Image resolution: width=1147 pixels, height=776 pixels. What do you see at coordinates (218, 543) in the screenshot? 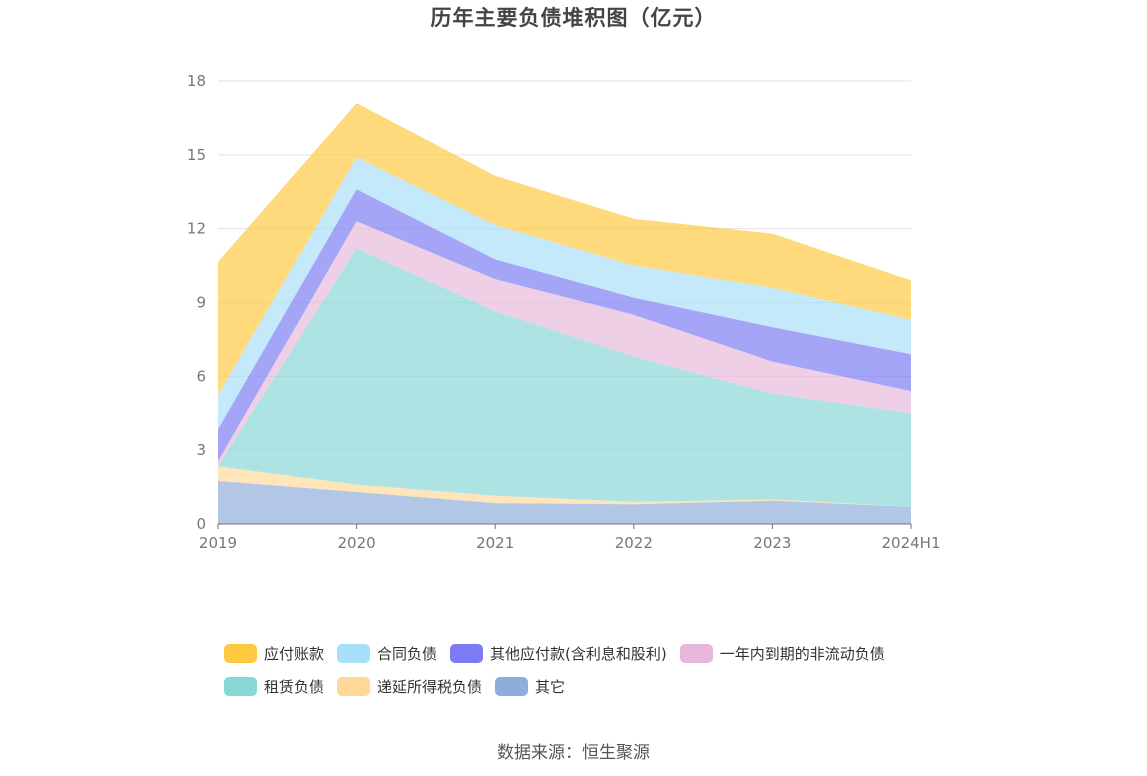
I see `x-tick-label: 2019` at bounding box center [218, 543].